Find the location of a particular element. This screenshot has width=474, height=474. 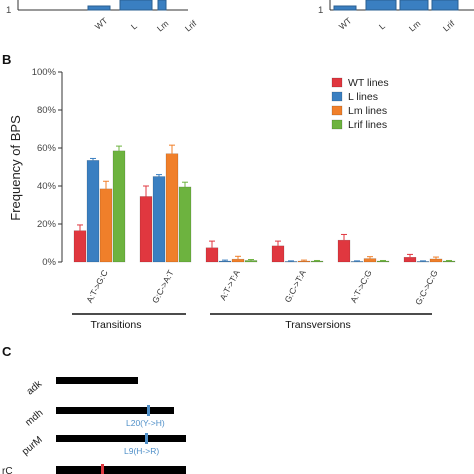

gene-map: adk mdh L20(Y->H) purM L9(H->R) rC is located at coordinates (94, 425).